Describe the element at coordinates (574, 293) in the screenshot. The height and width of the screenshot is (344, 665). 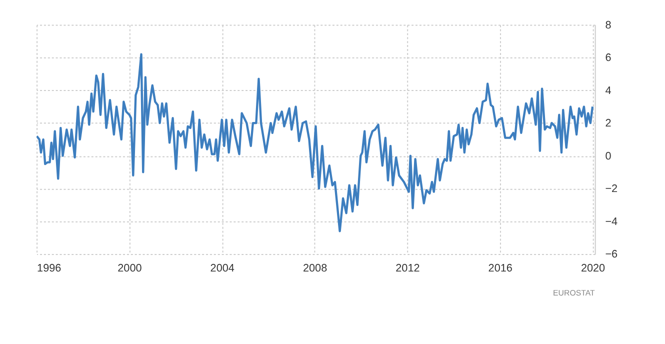
I see `text: EUROSTAT` at that location.